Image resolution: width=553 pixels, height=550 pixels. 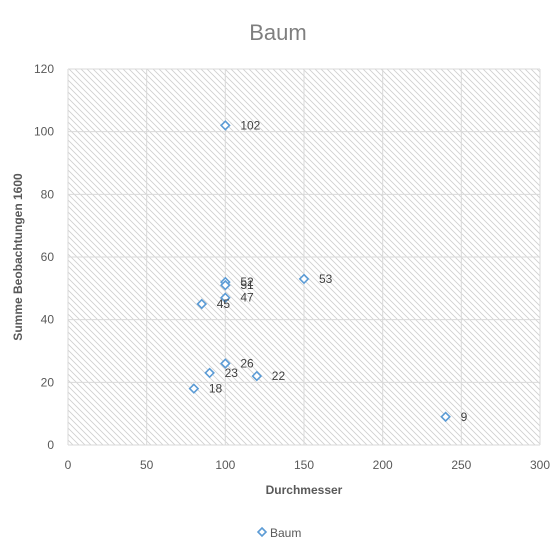 I want to click on y-axis-label: Summe Beobachtungen 1600, so click(x=18, y=257).